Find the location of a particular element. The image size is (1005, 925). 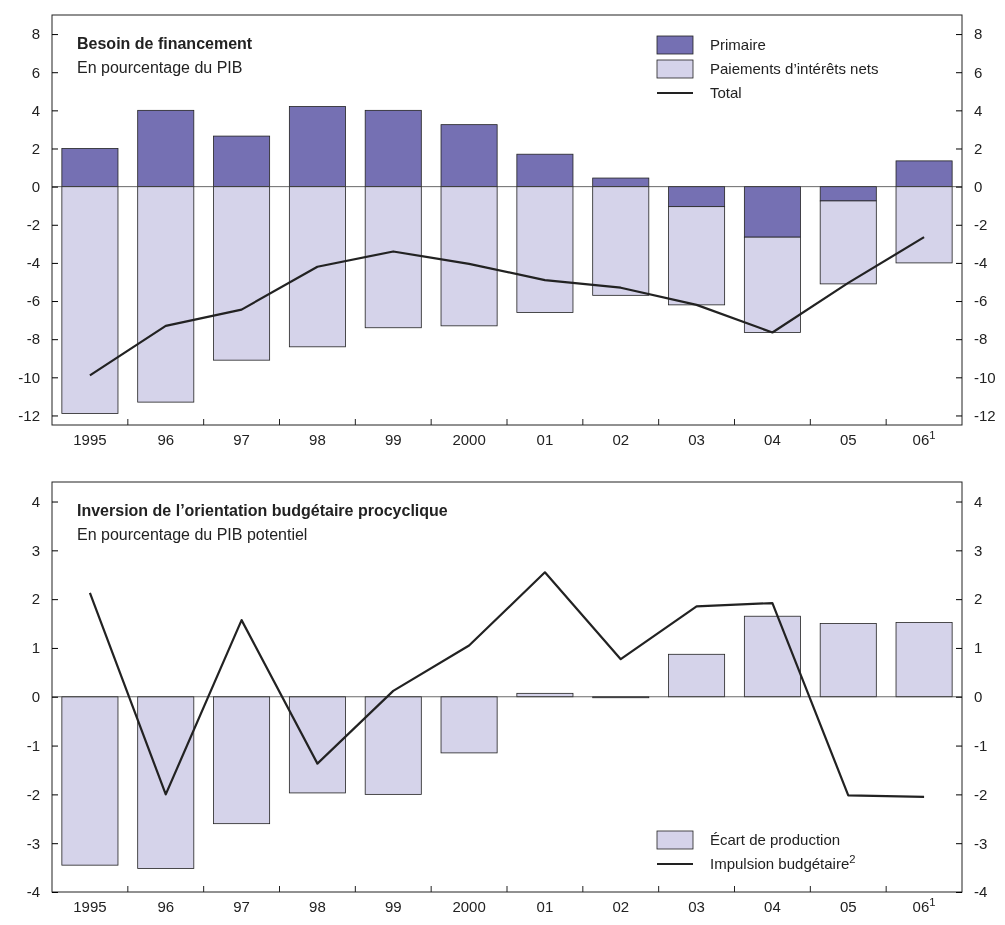

y2-tick-label: -6 is located at coordinates (981, 301).